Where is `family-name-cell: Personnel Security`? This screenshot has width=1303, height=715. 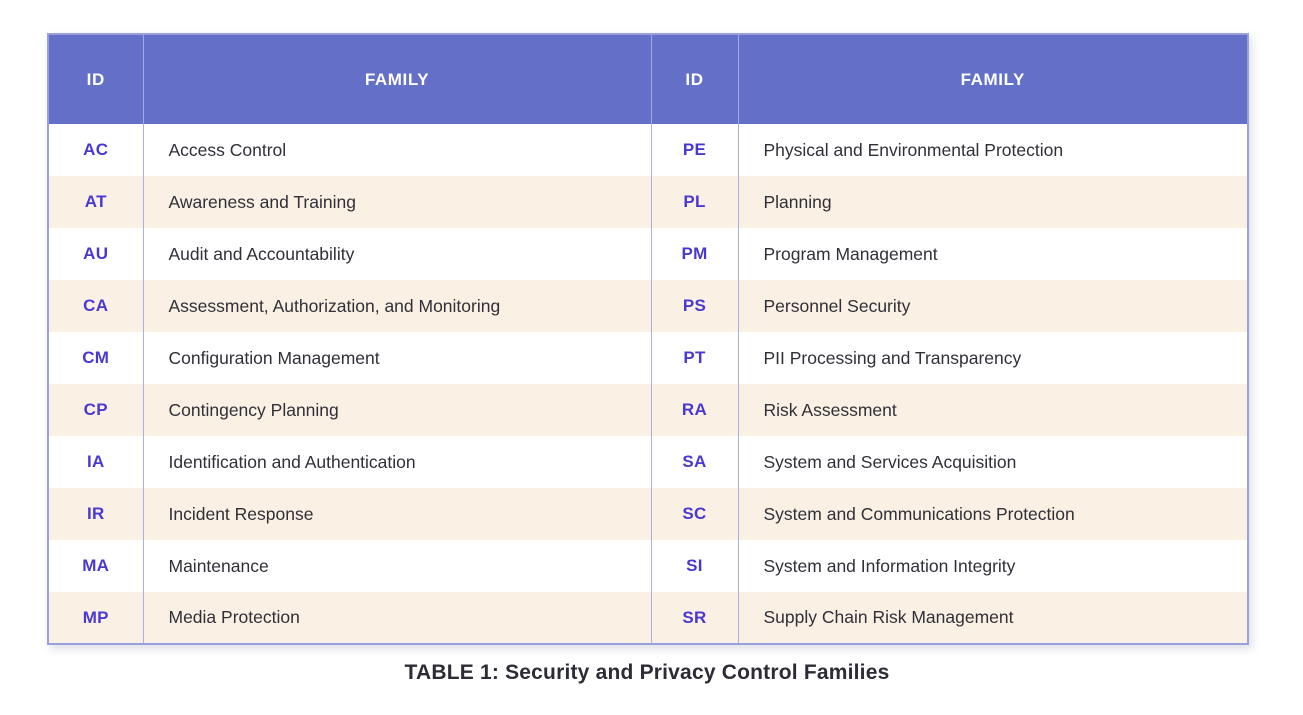 family-name-cell: Personnel Security is located at coordinates (992, 306).